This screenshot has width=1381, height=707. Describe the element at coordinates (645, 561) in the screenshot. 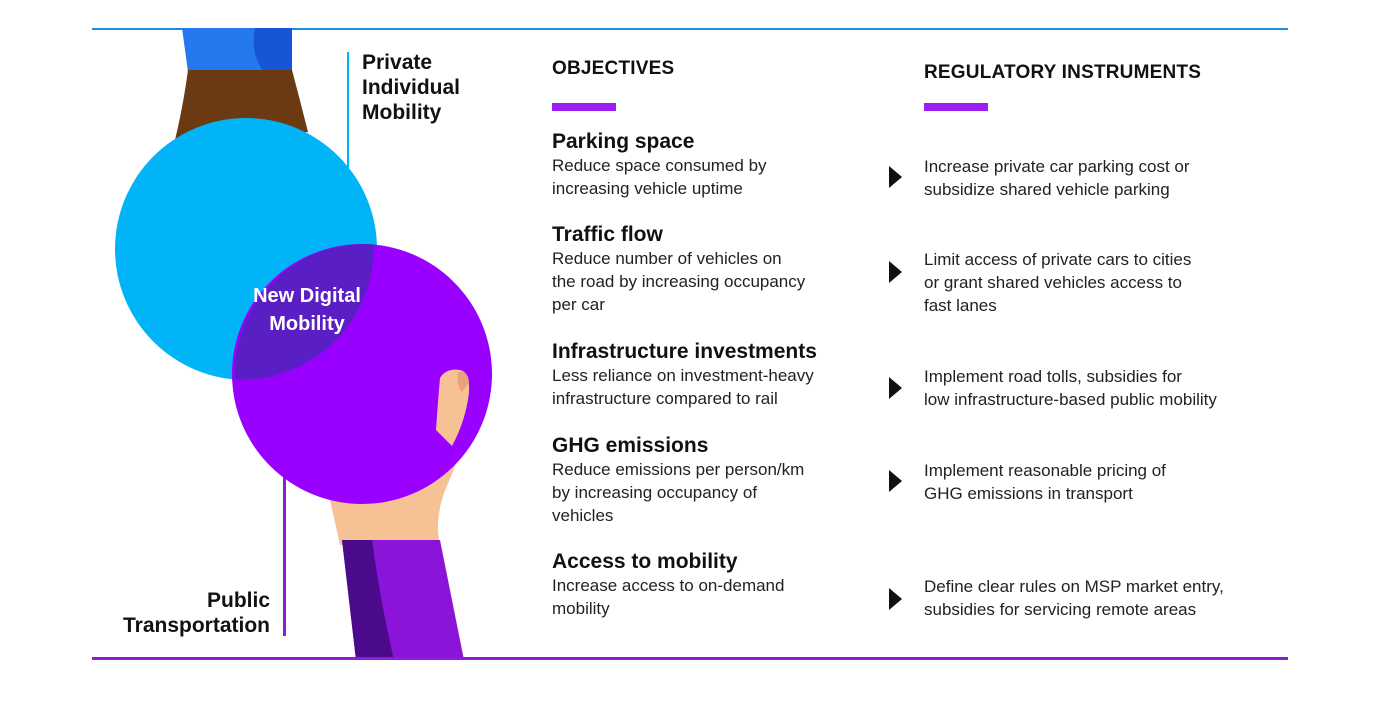

I see `objective-title: Access to mobility` at that location.